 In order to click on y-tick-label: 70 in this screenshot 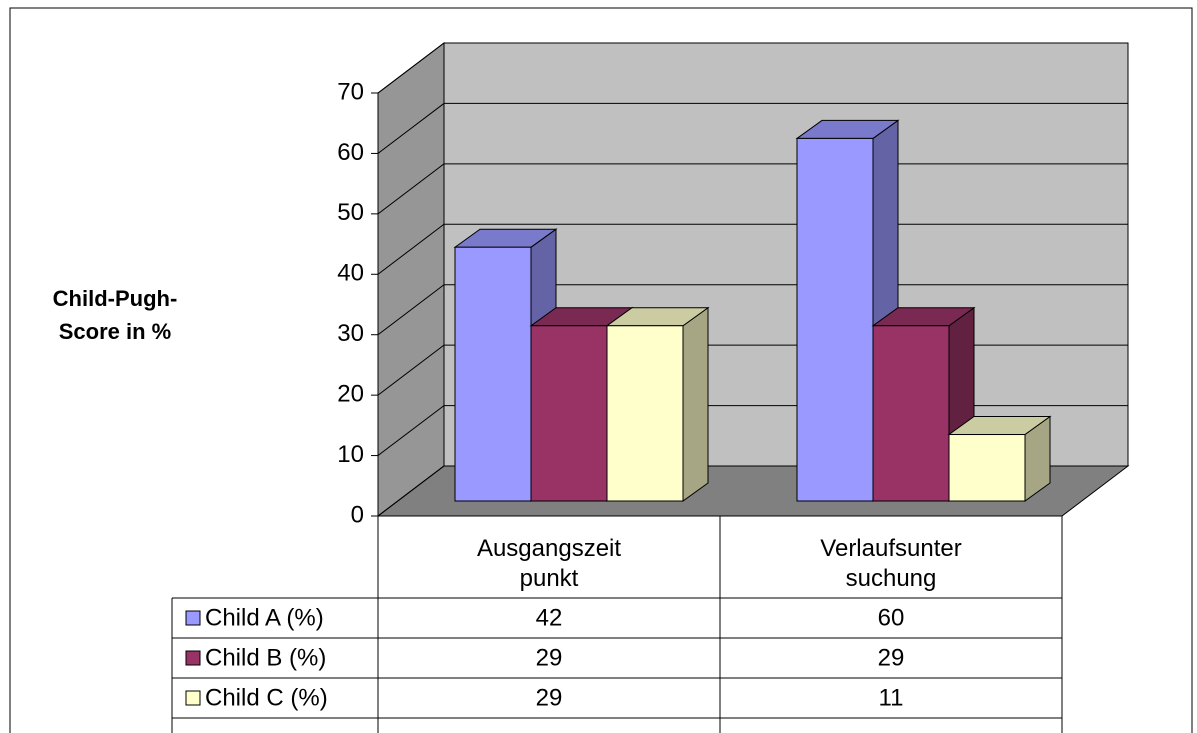, I will do `click(350, 91)`.